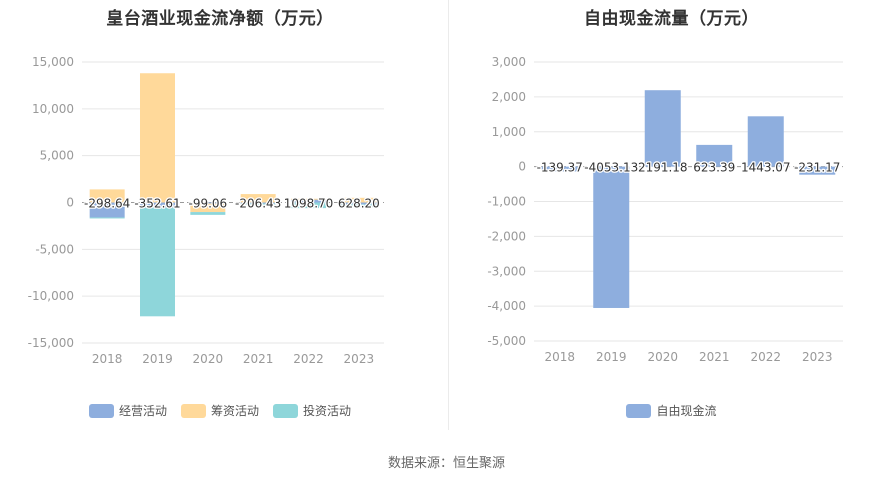 The width and height of the screenshot is (893, 481). What do you see at coordinates (142, 411) in the screenshot?
I see `legend-label: 经营活动` at bounding box center [142, 411].